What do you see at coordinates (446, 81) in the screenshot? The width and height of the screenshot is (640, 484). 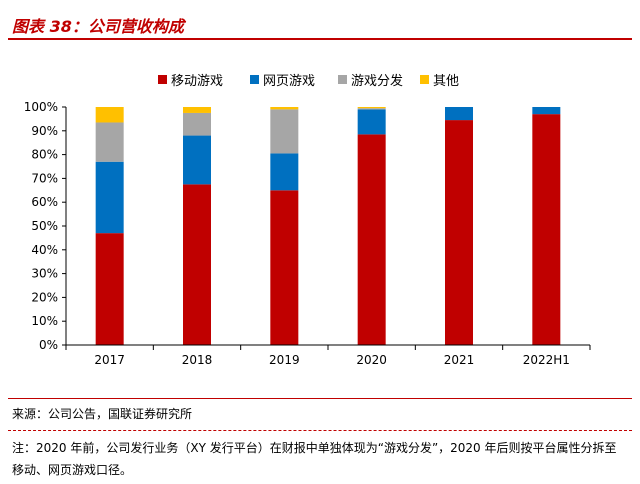 I see `legend-label-other: 其他` at bounding box center [446, 81].